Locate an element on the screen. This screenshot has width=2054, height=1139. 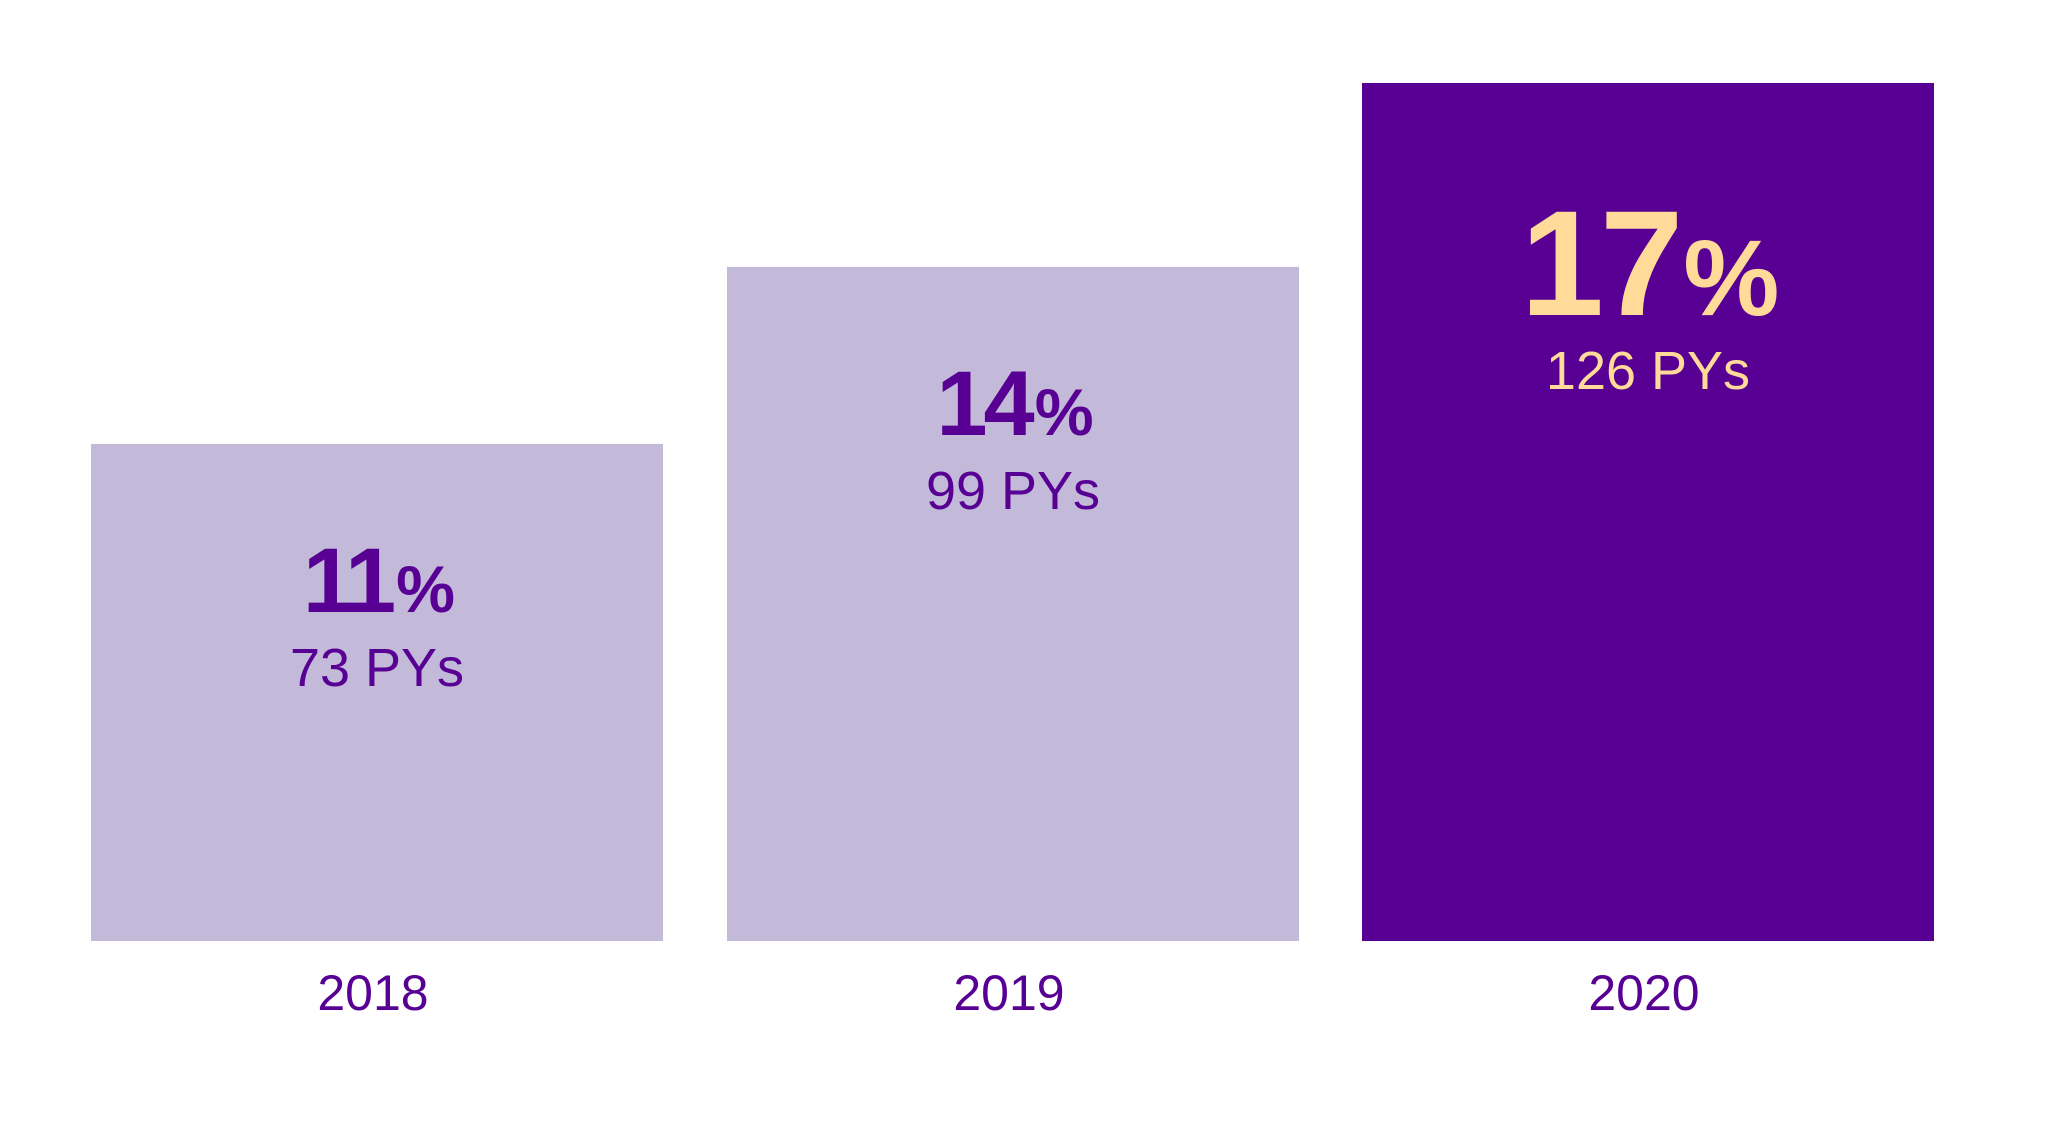
bar-2018 is located at coordinates (377, 692).